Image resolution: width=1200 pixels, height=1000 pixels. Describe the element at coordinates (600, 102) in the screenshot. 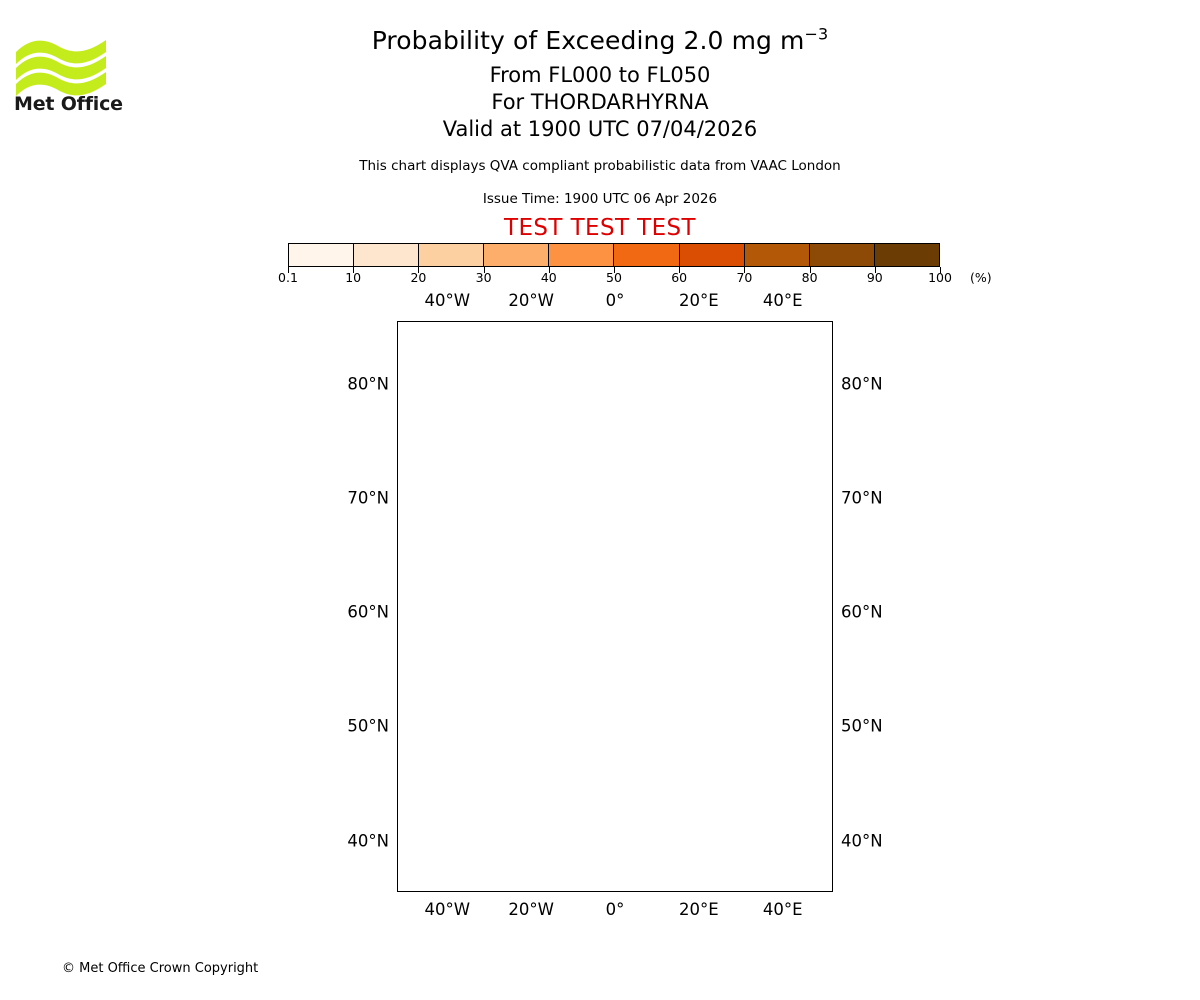

I see `volcano-subtitle: For THORDARHYRNA` at that location.